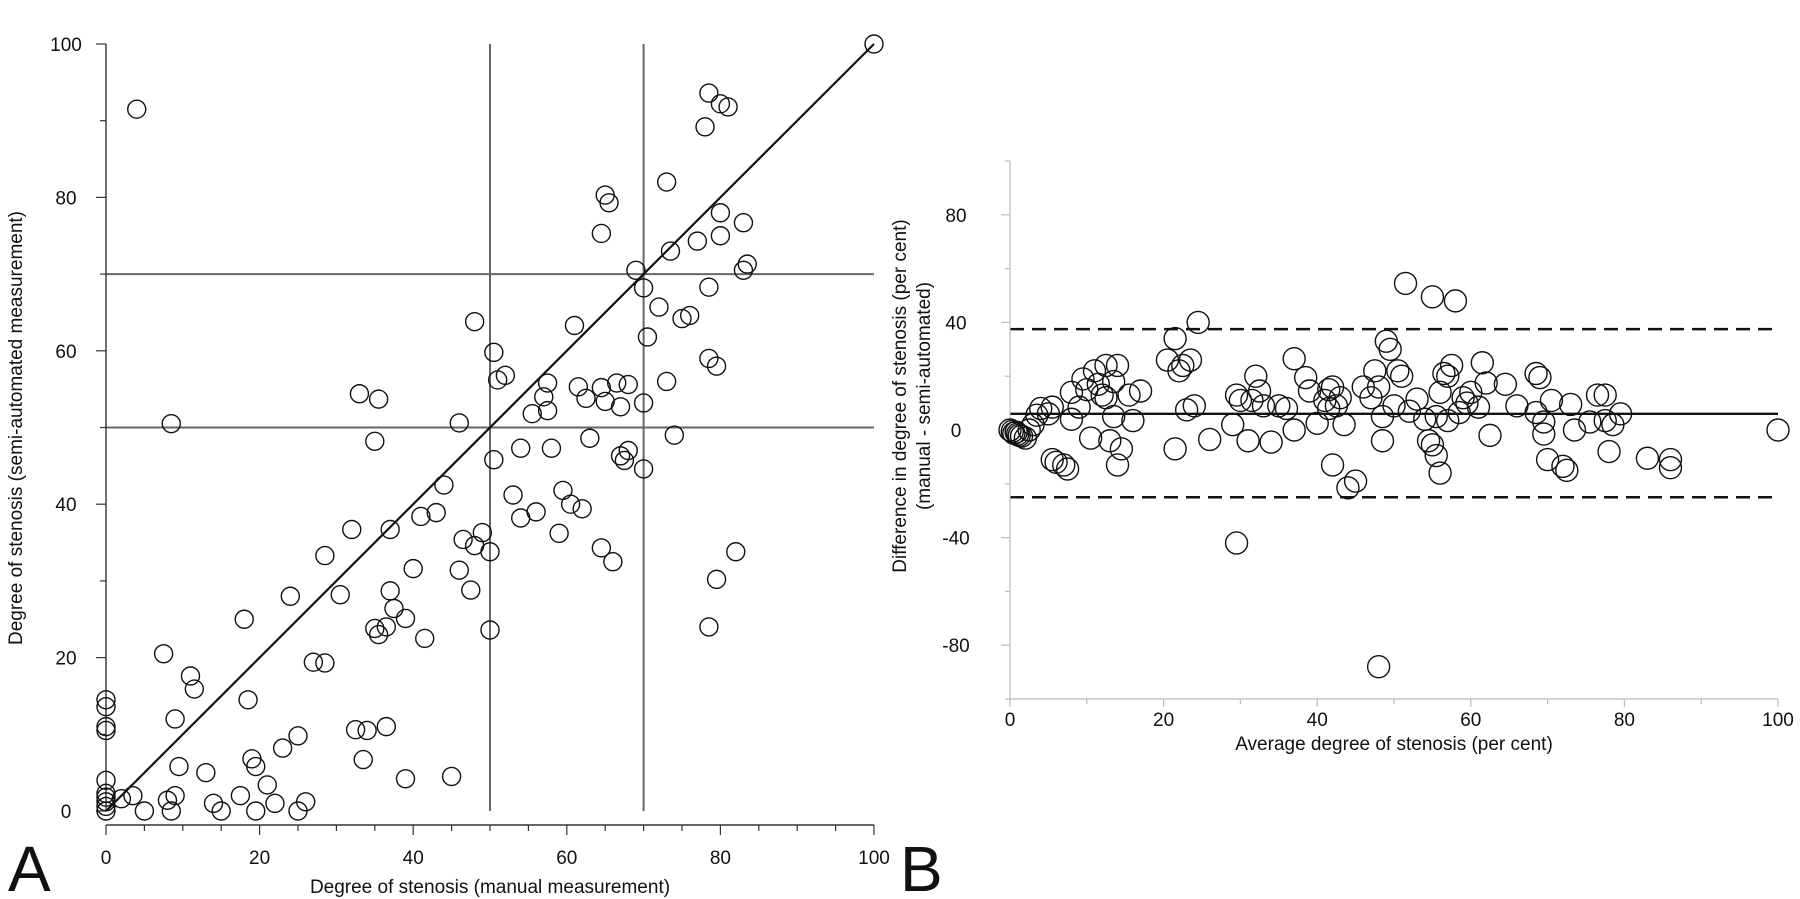 The image size is (1800, 899). I want to click on y-tick-label: 60, so click(65, 352).